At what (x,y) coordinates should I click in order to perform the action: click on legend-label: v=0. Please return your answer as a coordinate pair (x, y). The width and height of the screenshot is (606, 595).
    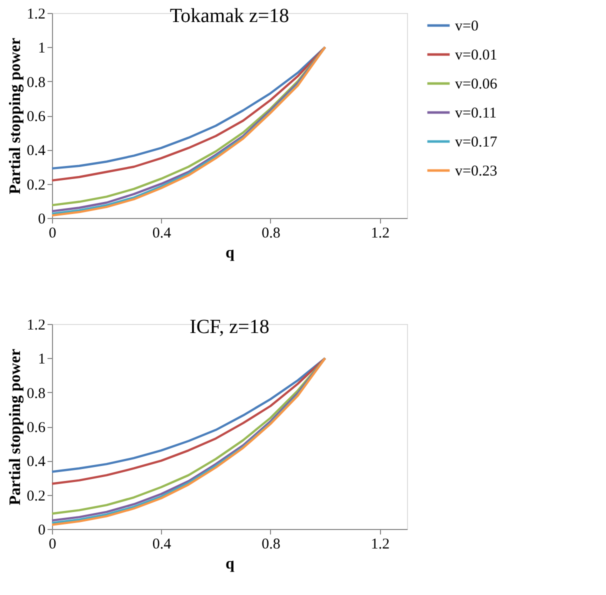
    Looking at the image, I should click on (466, 26).